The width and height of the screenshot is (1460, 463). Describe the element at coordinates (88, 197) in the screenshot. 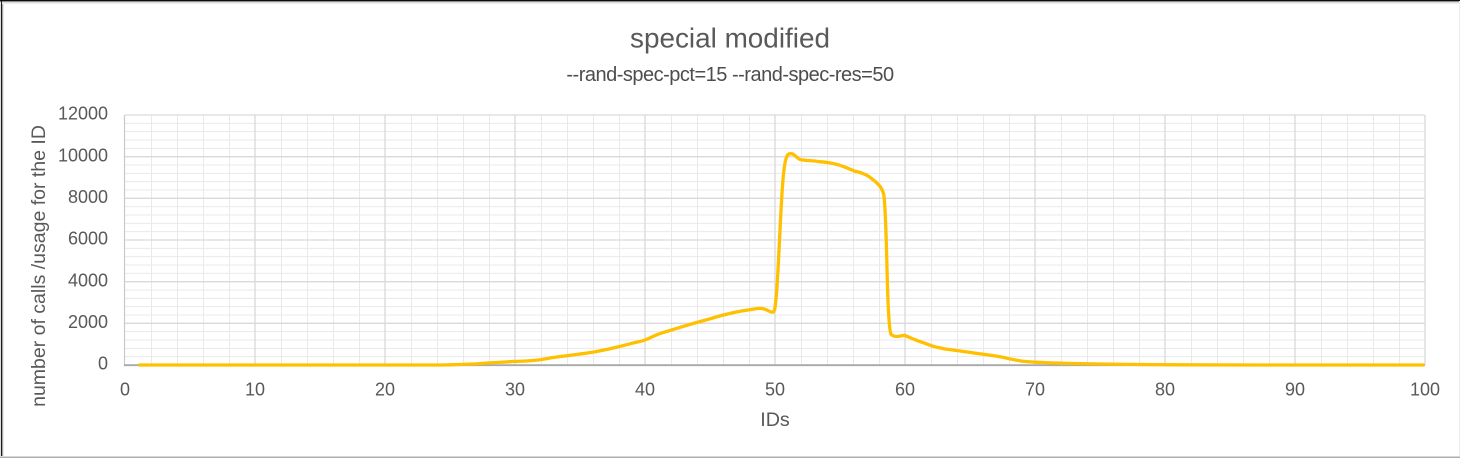

I see `svg-text: 8000` at that location.